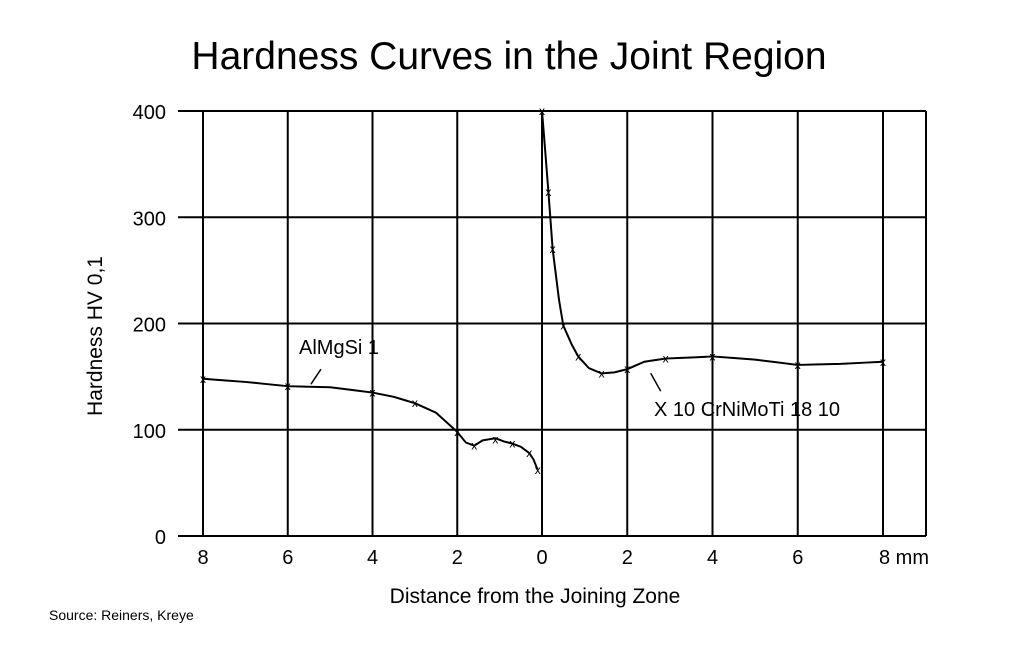 The height and width of the screenshot is (662, 1018). What do you see at coordinates (370, 424) in the screenshot?
I see `series-line-almgsi` at bounding box center [370, 424].